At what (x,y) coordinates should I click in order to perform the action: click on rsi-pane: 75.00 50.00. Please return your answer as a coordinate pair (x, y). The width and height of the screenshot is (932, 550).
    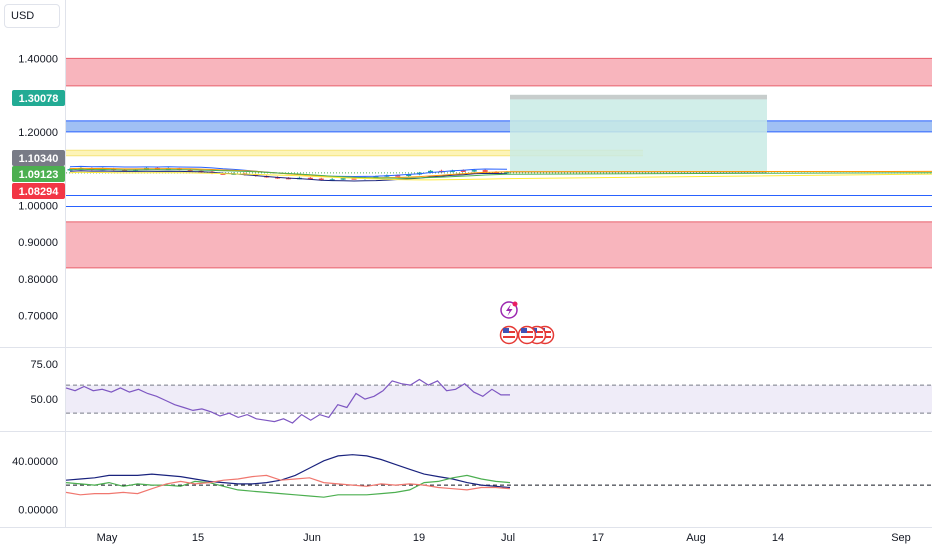
    Looking at the image, I should click on (481, 391).